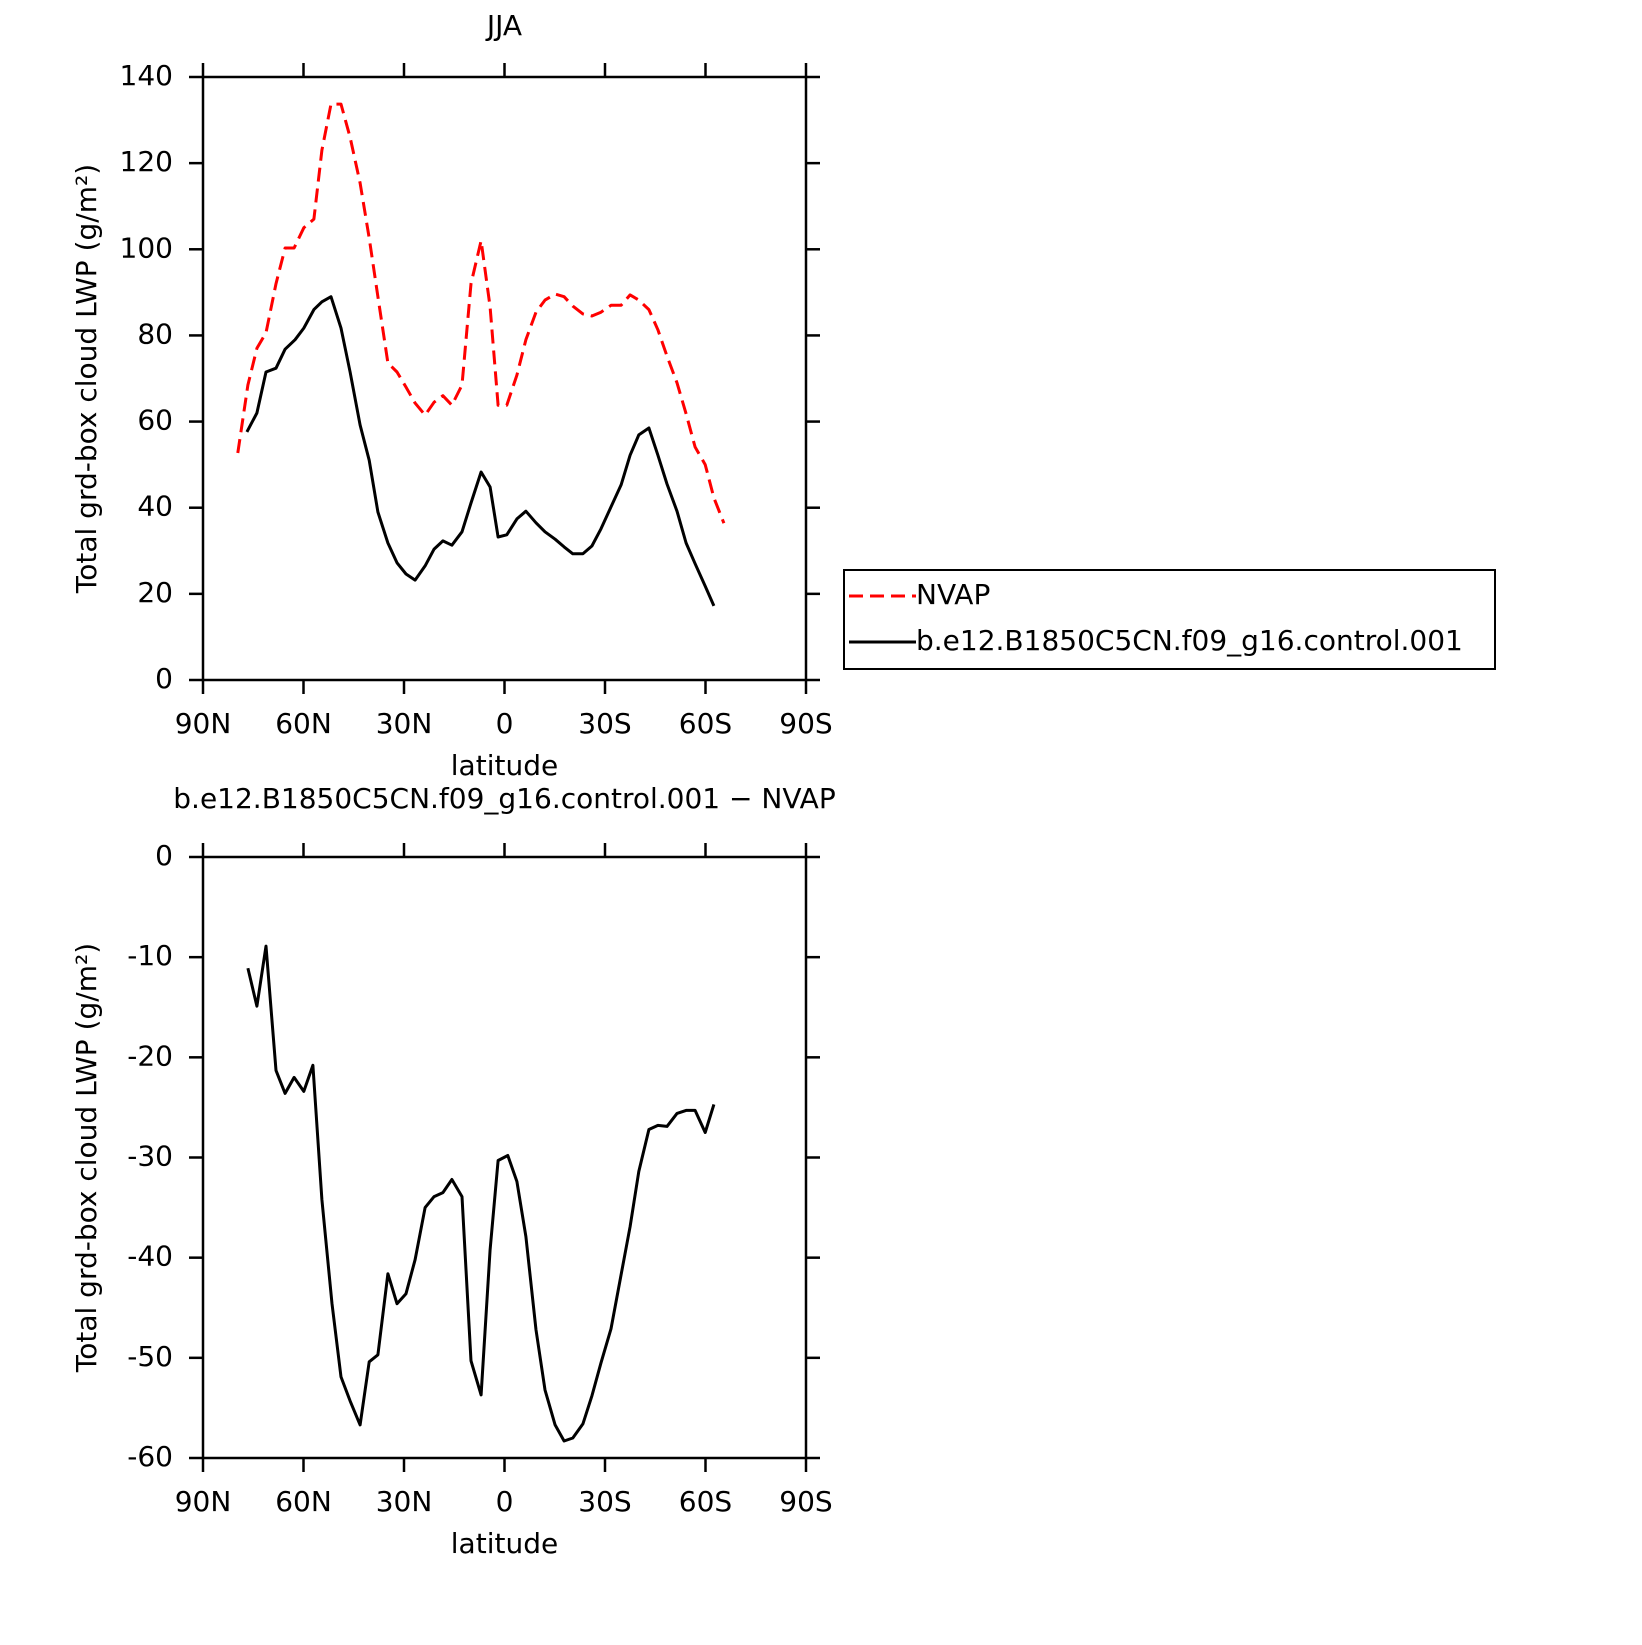  Describe the element at coordinates (1169, 619) in the screenshot. I see `legend-box` at that location.